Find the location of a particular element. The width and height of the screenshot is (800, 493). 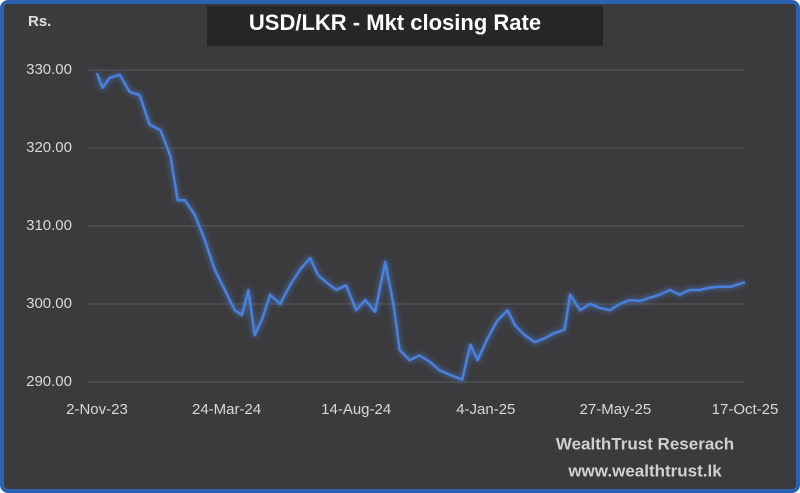

y-tick-label: 290.00 is located at coordinates (49, 381).